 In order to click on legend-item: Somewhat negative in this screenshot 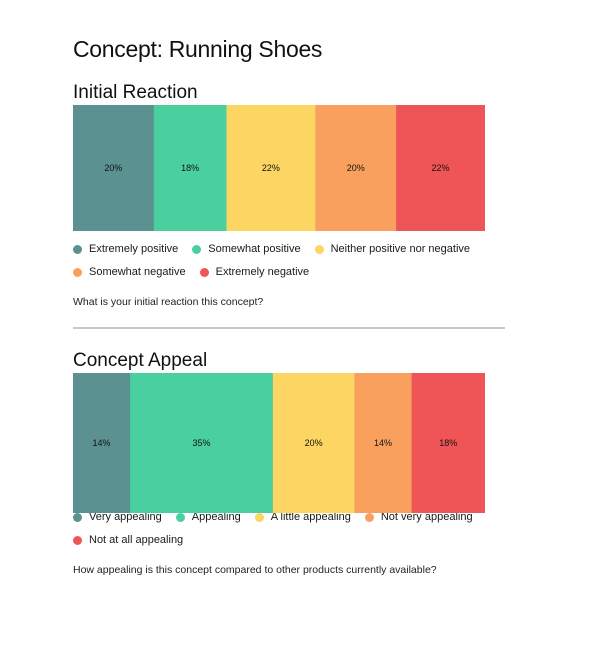, I will do `click(129, 272)`.